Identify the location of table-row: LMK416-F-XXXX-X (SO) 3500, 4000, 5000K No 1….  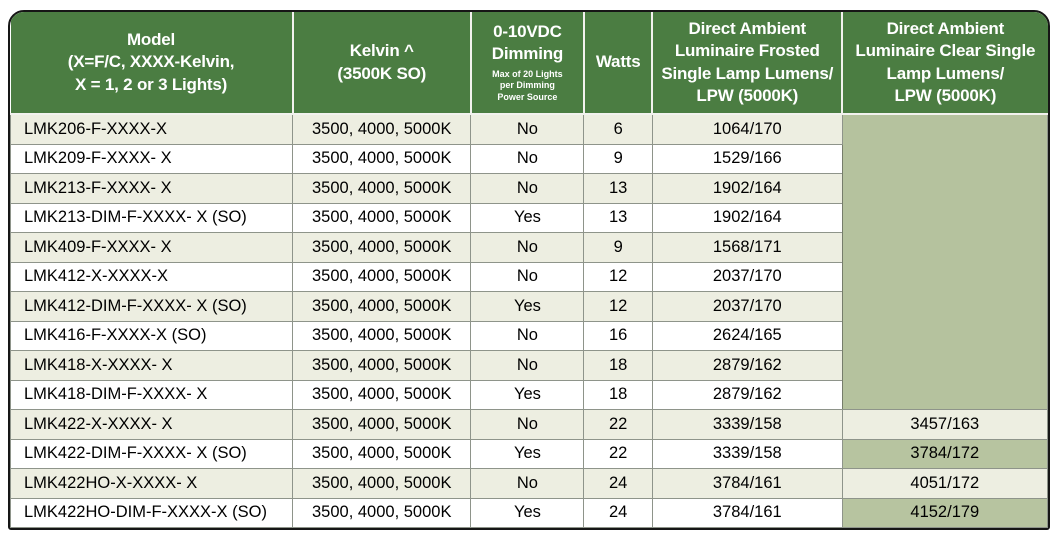
(529, 335).